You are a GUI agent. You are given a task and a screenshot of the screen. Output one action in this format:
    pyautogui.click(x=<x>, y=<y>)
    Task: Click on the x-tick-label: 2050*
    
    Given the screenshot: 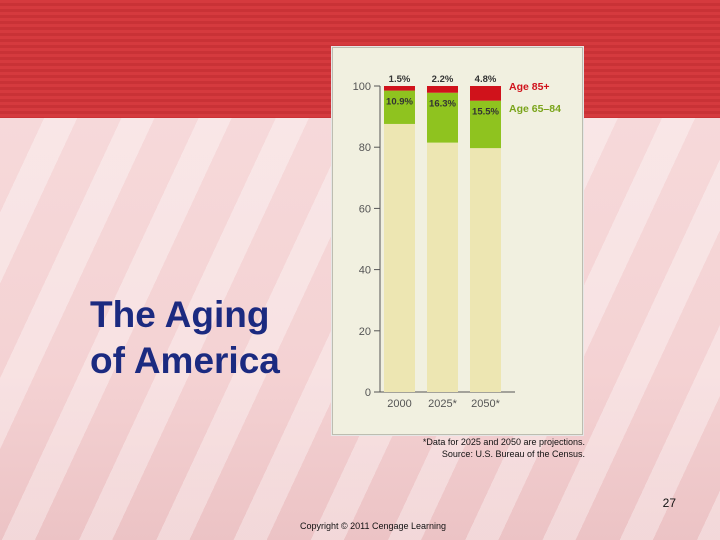 What is the action you would take?
    pyautogui.click(x=485, y=404)
    